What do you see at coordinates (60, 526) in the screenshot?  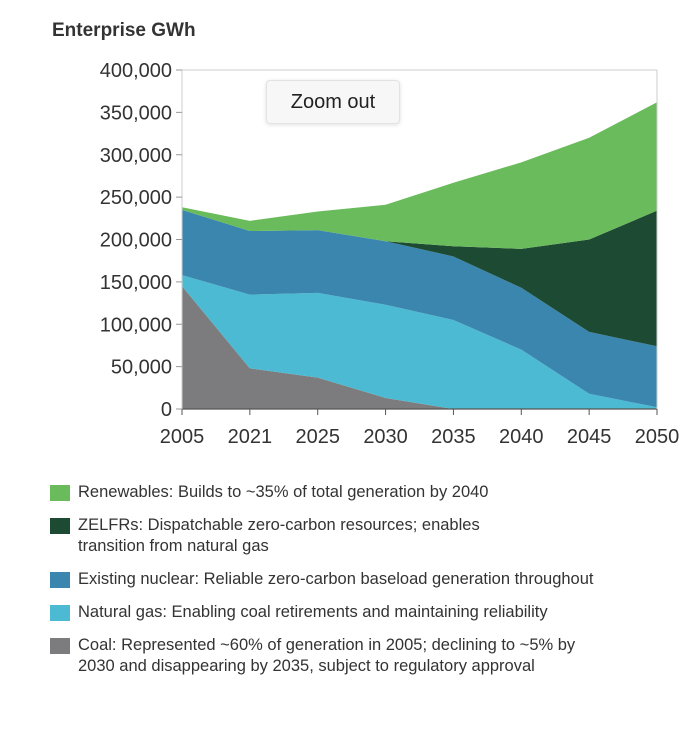 I see `legend-swatch-zelfrs` at bounding box center [60, 526].